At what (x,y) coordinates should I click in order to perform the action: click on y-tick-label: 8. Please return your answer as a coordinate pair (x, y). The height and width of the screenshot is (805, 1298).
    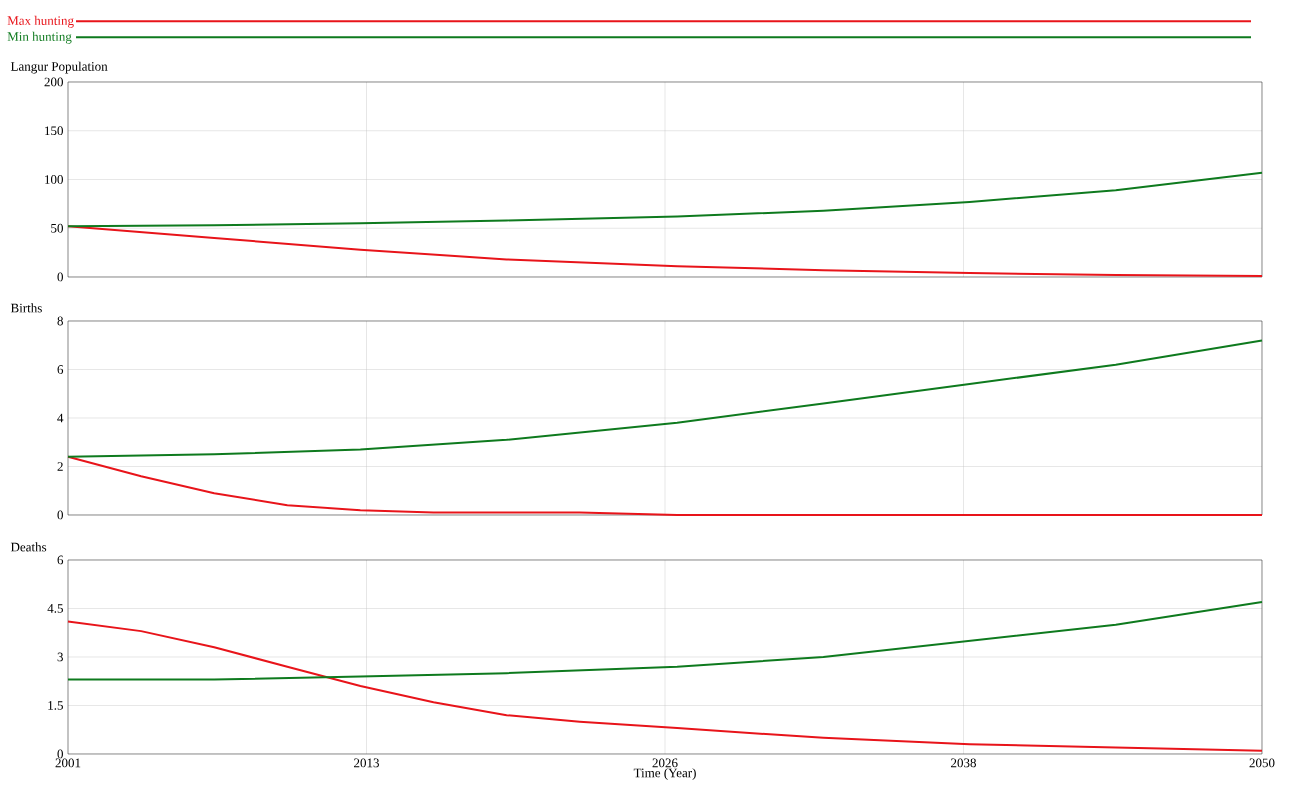
    Looking at the image, I should click on (60, 321).